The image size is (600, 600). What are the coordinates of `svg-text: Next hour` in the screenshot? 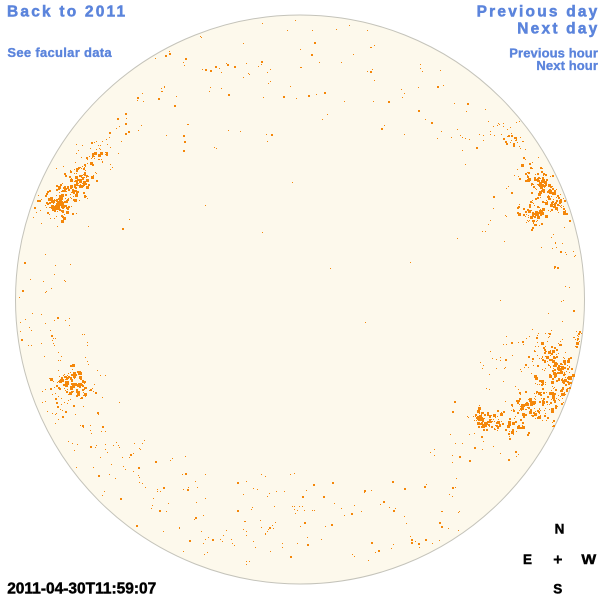 It's located at (567, 65).